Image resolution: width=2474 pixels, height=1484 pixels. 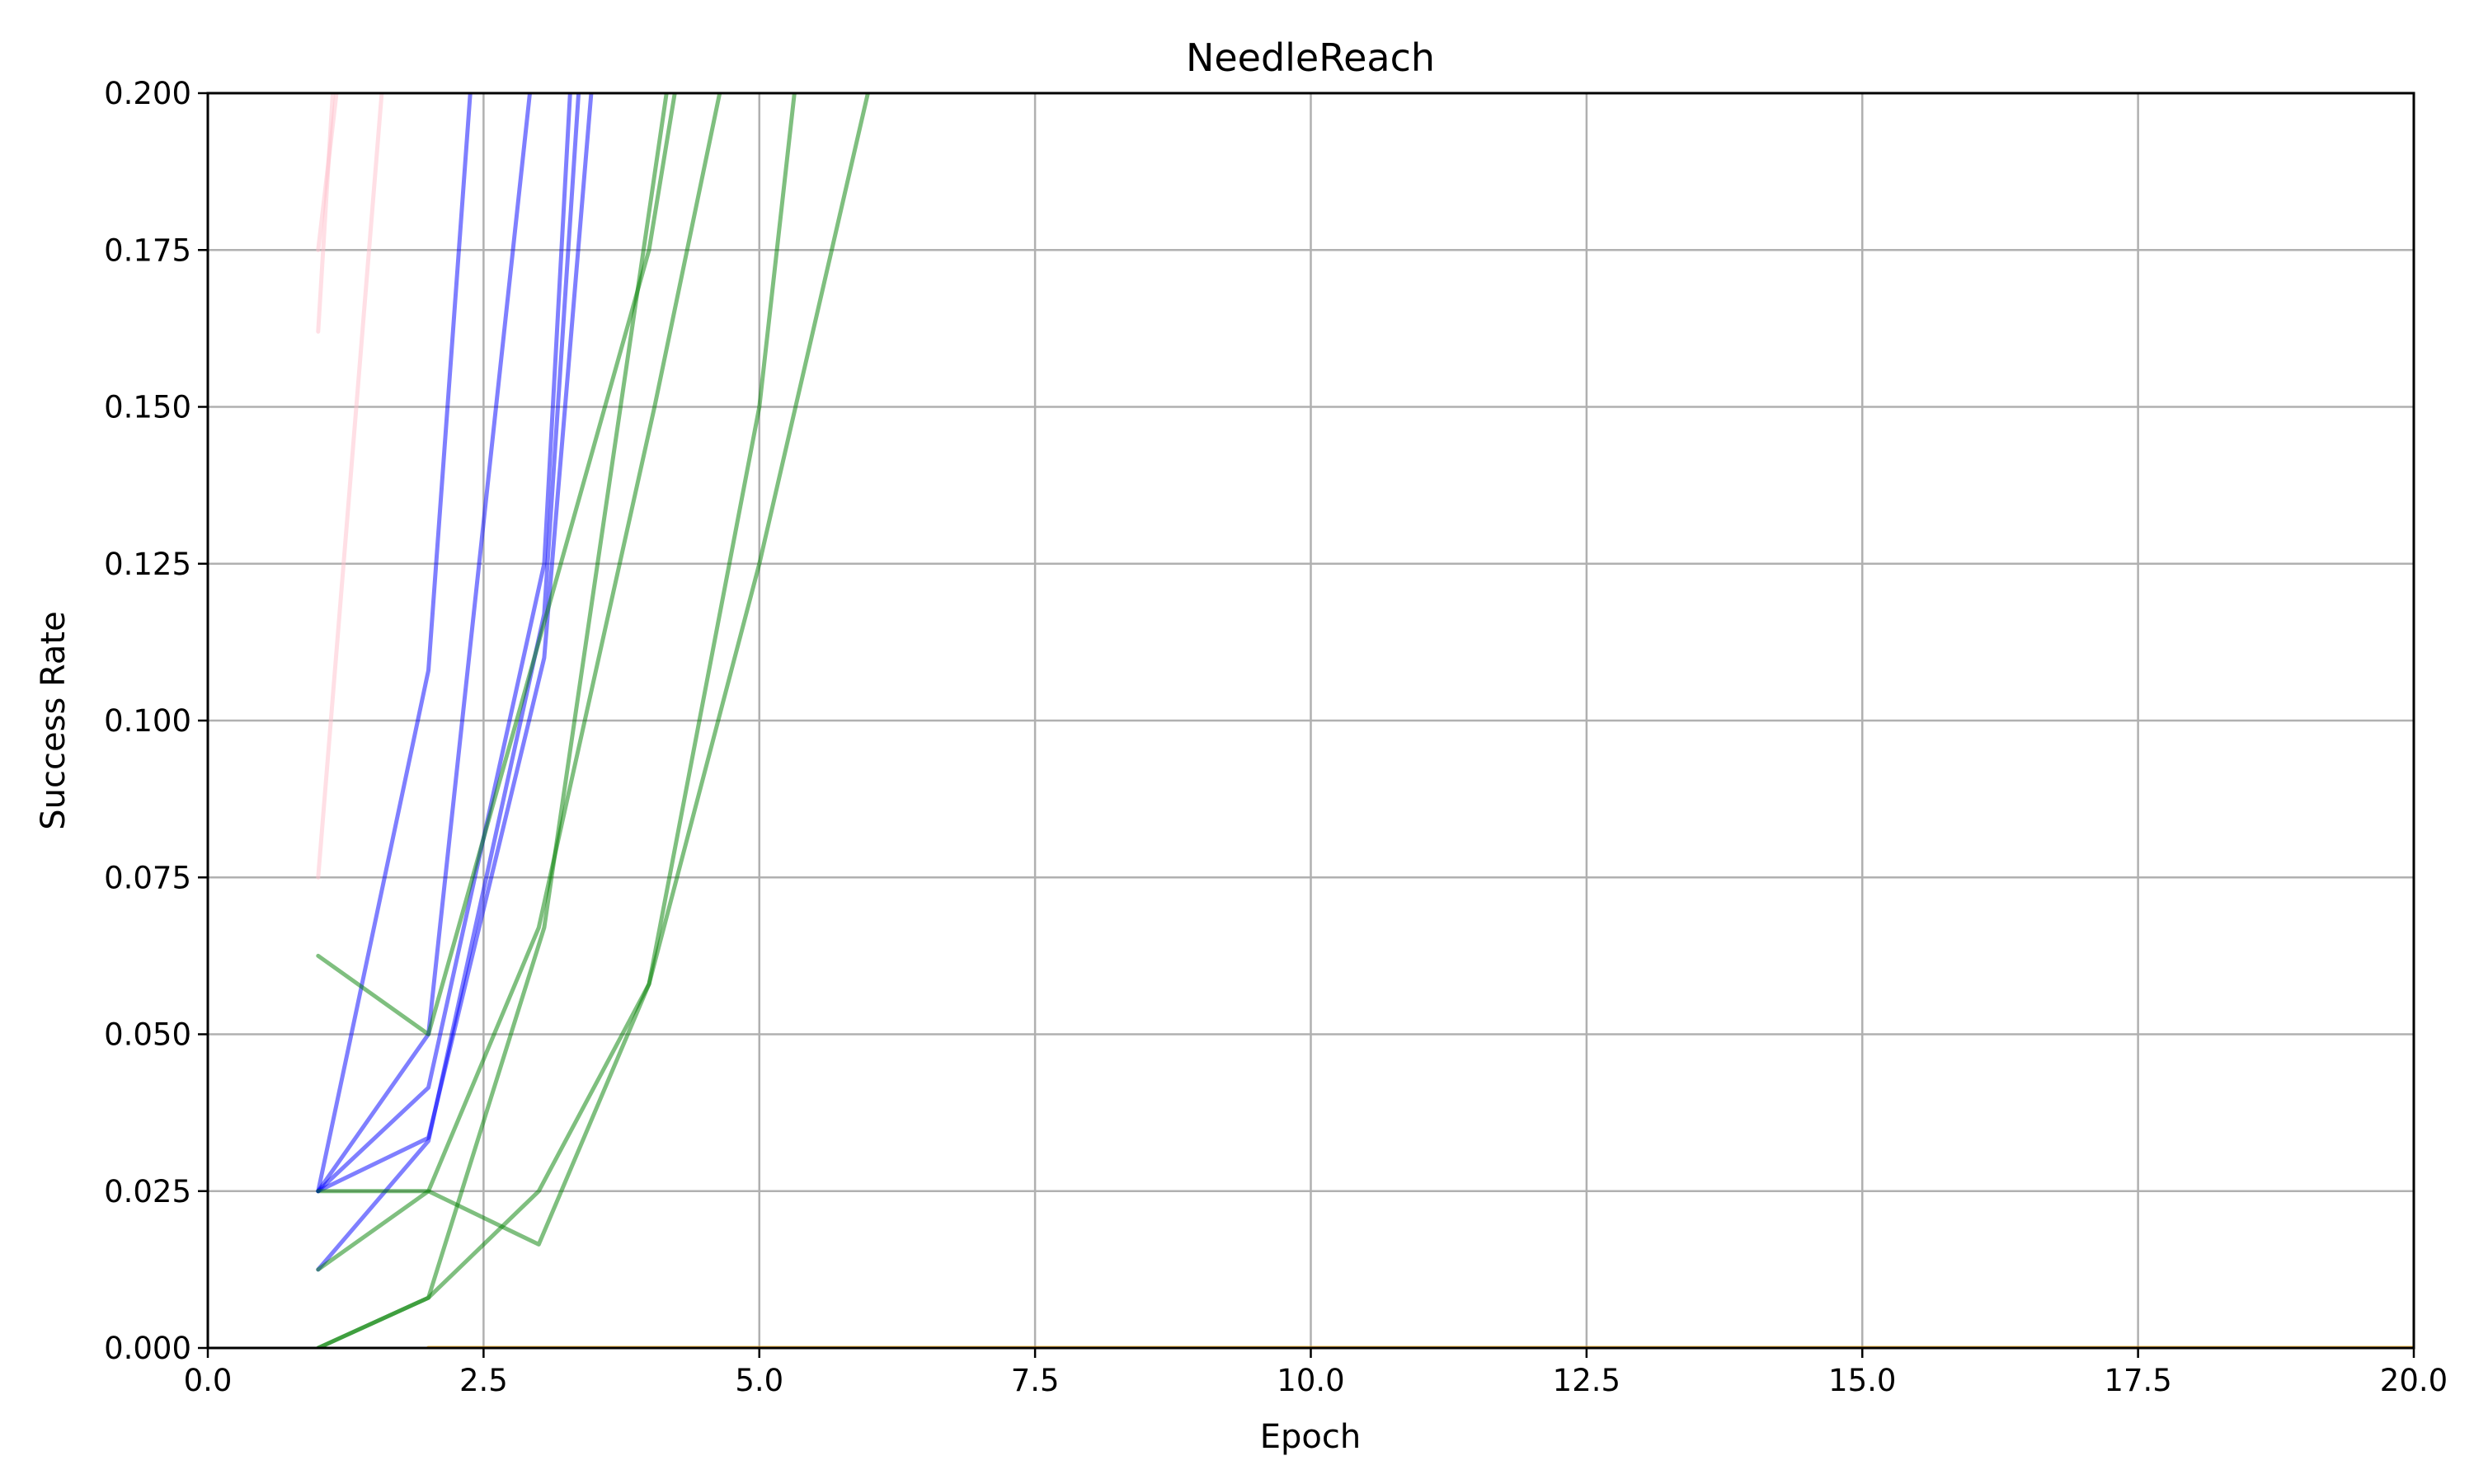 What do you see at coordinates (147, 250) in the screenshot?
I see `y-tick-label: 0.175` at bounding box center [147, 250].